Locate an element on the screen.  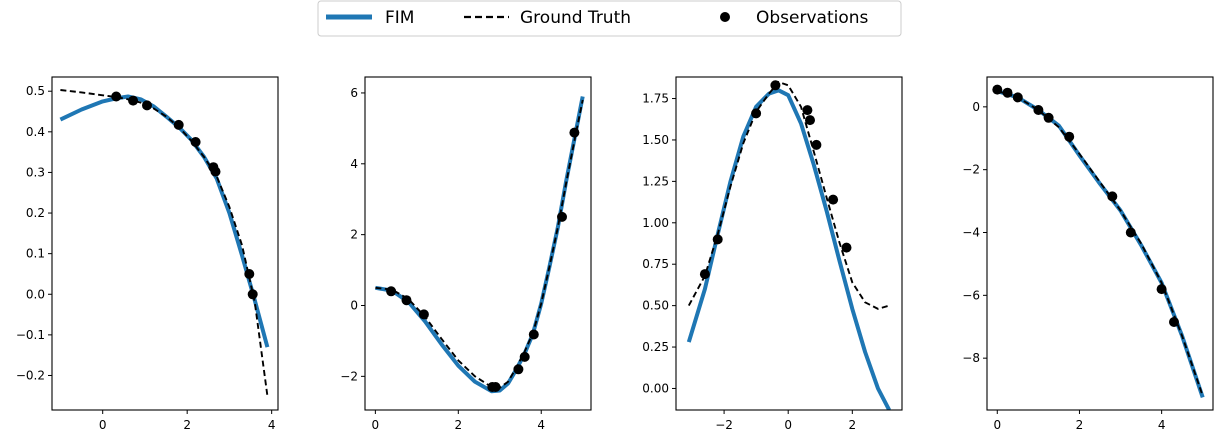
legend: FIM Ground Truth Observations is located at coordinates (609, 18).